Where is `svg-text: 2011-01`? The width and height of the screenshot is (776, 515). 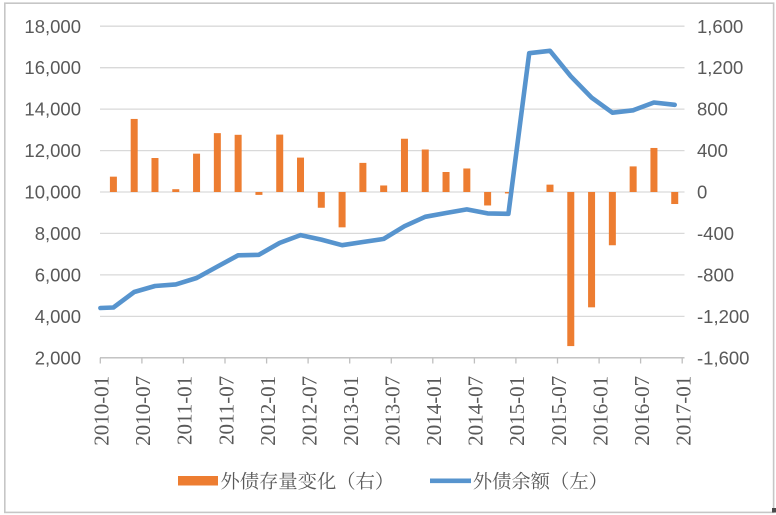
svg-text: 2011-01 is located at coordinates (185, 410).